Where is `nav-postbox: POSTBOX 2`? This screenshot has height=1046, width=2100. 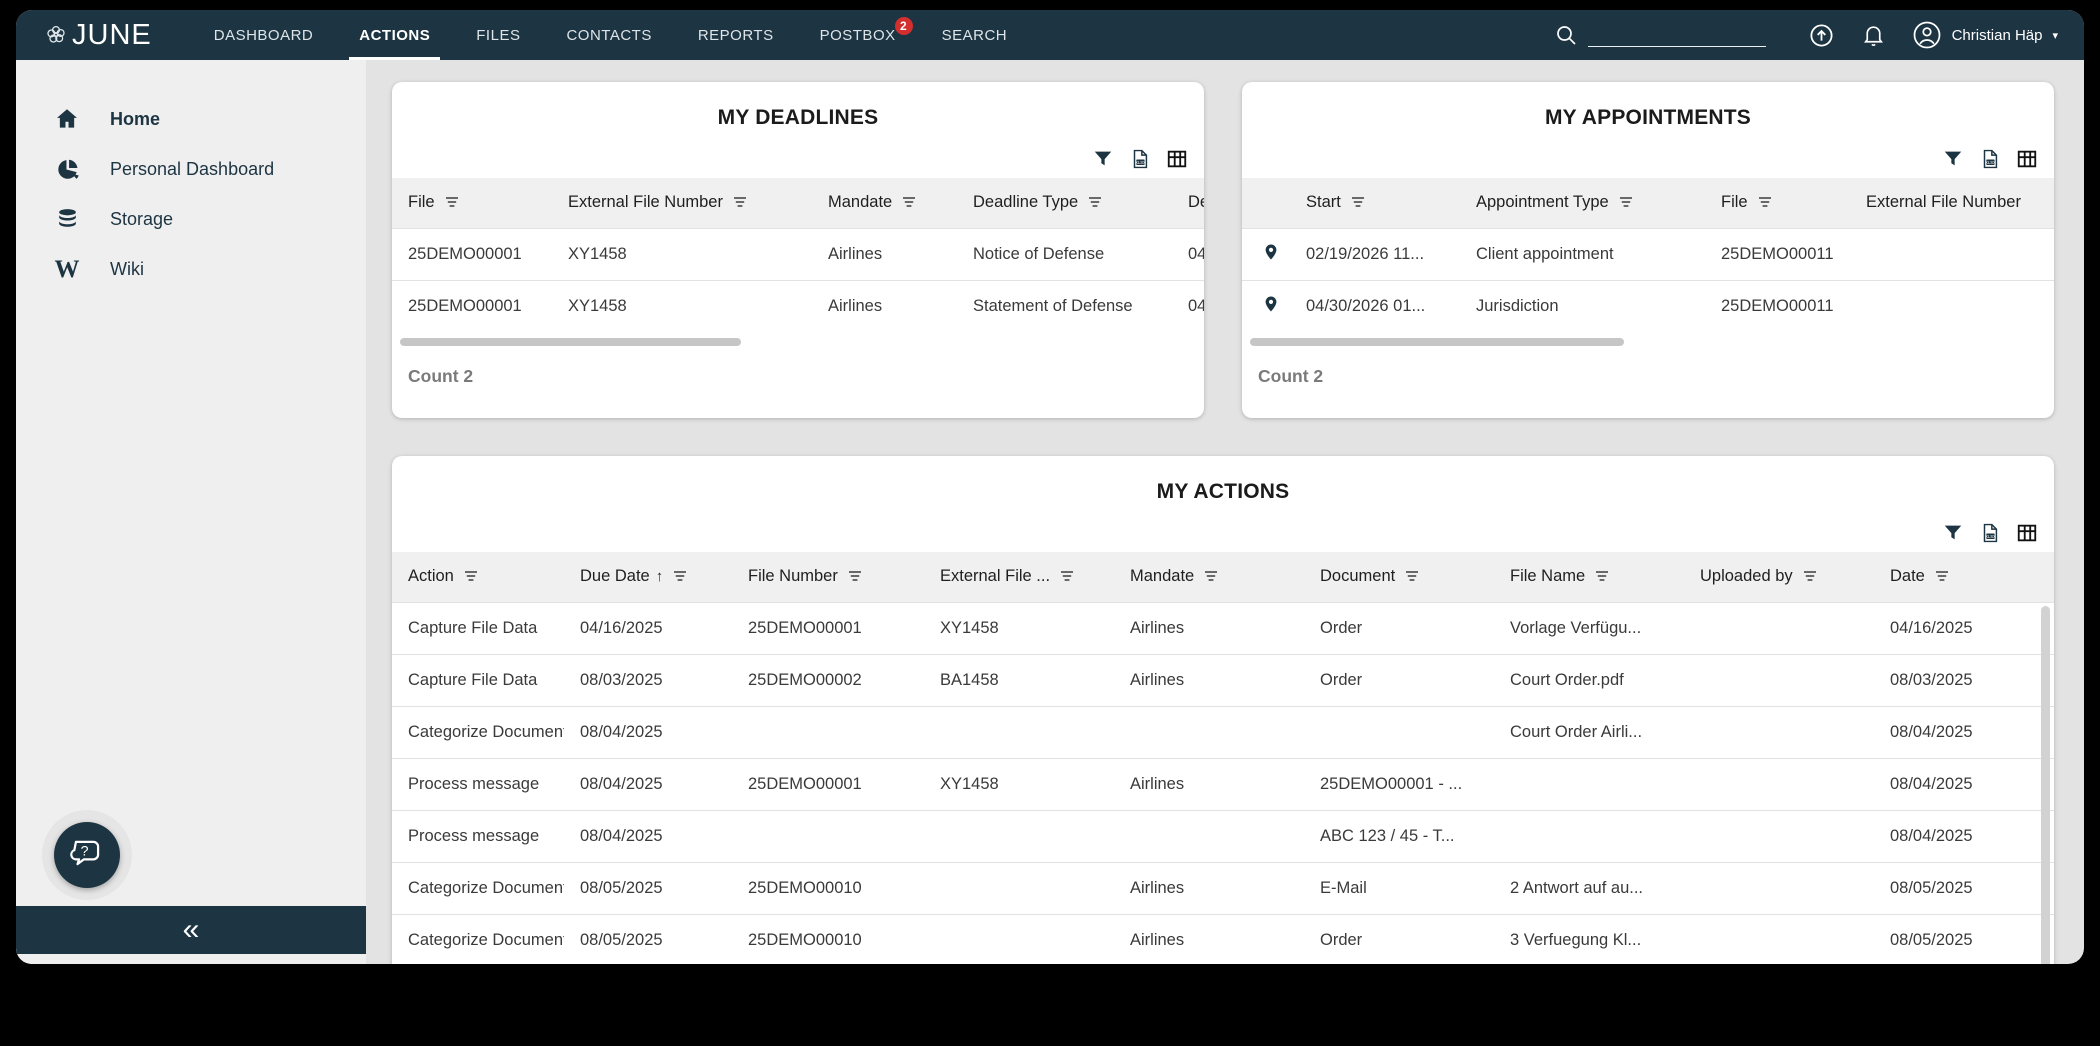 nav-postbox: POSTBOX 2 is located at coordinates (866, 35).